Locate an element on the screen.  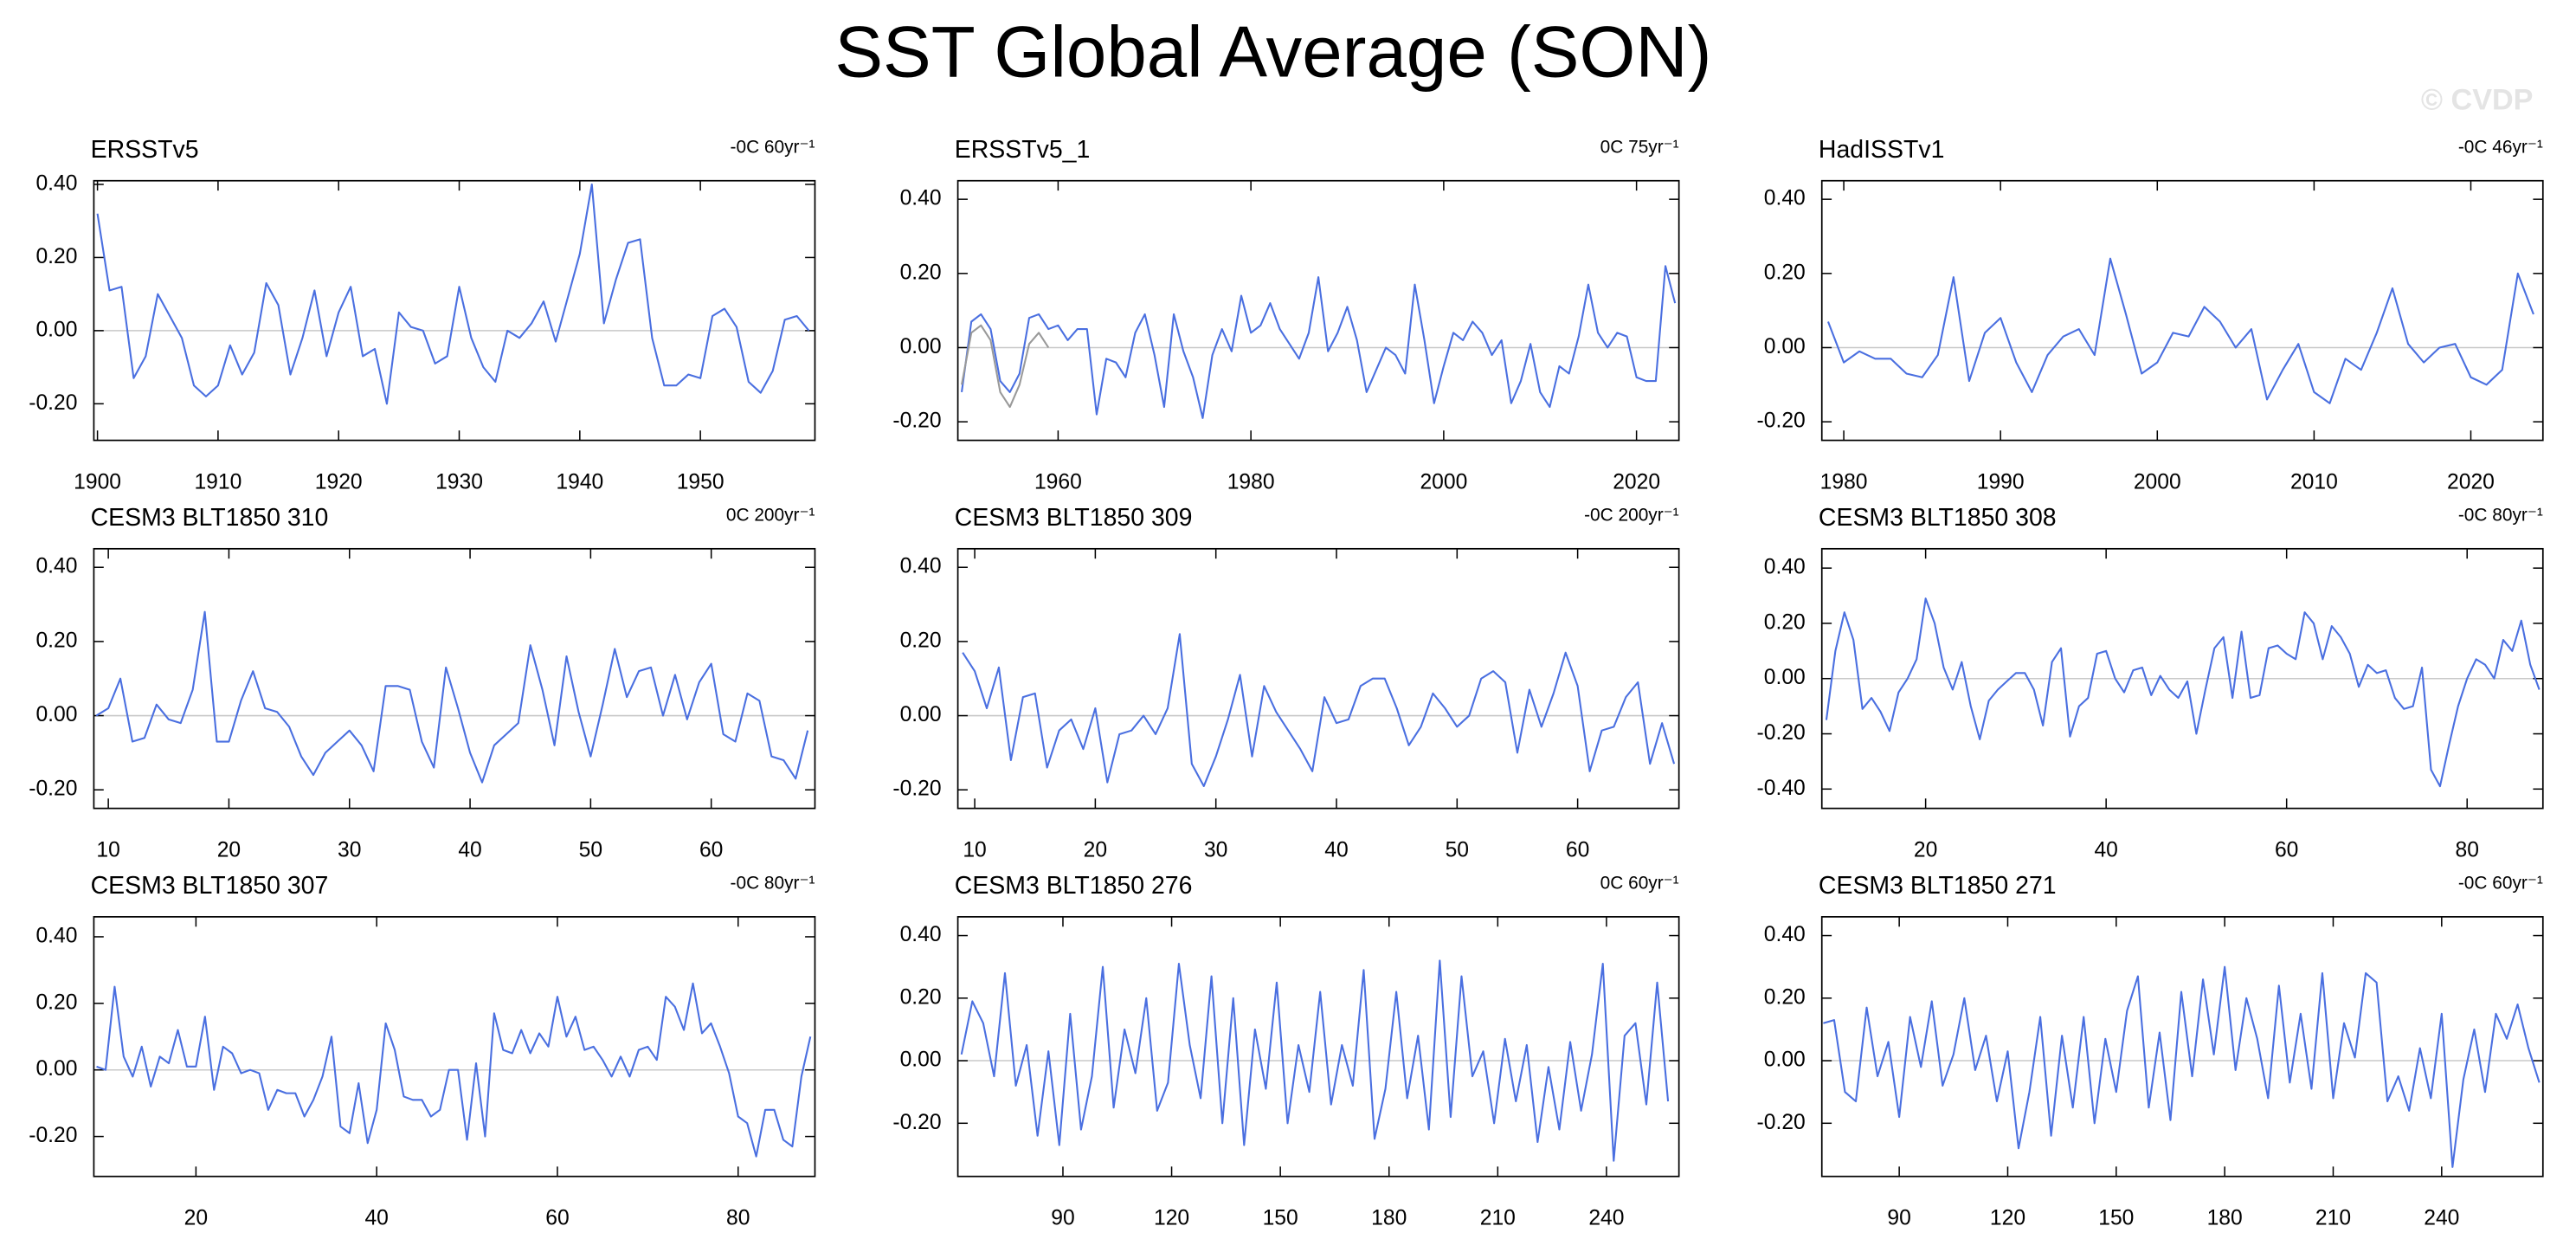
x-tick-label: 1940 is located at coordinates (579, 482).